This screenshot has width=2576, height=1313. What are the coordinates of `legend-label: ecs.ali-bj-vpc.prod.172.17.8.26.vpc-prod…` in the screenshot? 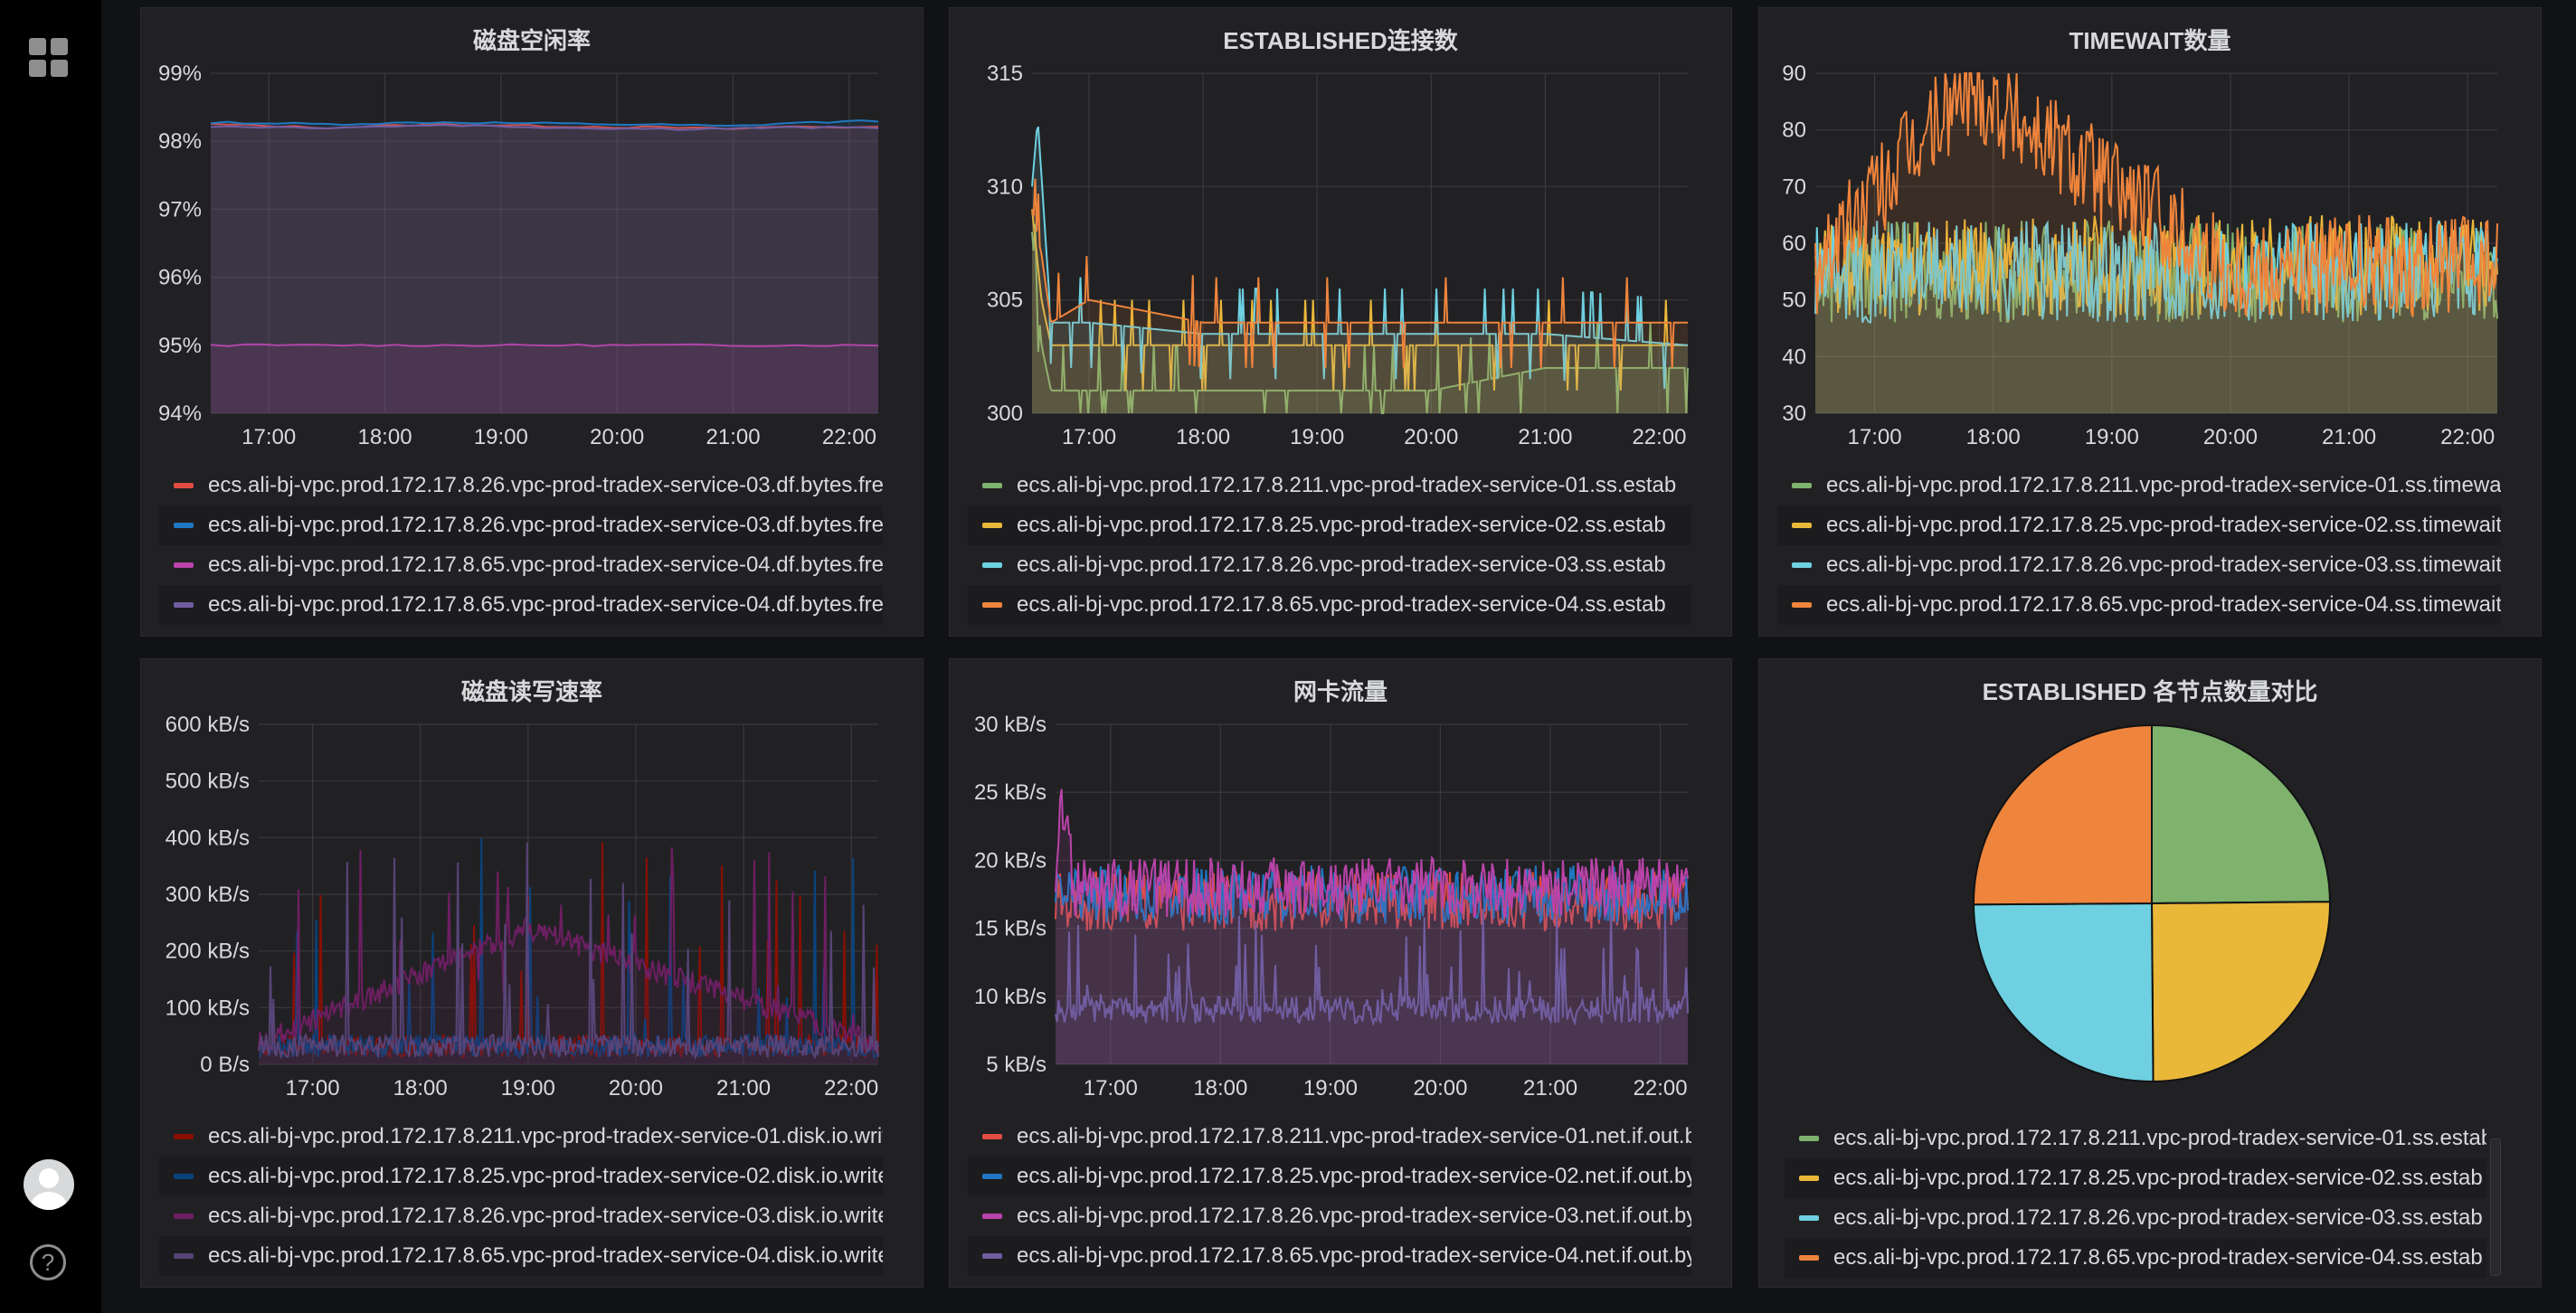 It's located at (2163, 565).